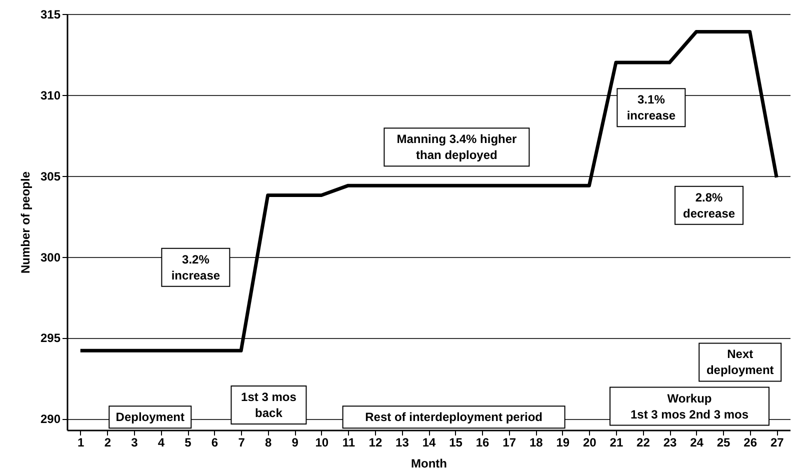 The height and width of the screenshot is (476, 793). What do you see at coordinates (150, 417) in the screenshot?
I see `annotation: Deployment` at bounding box center [150, 417].